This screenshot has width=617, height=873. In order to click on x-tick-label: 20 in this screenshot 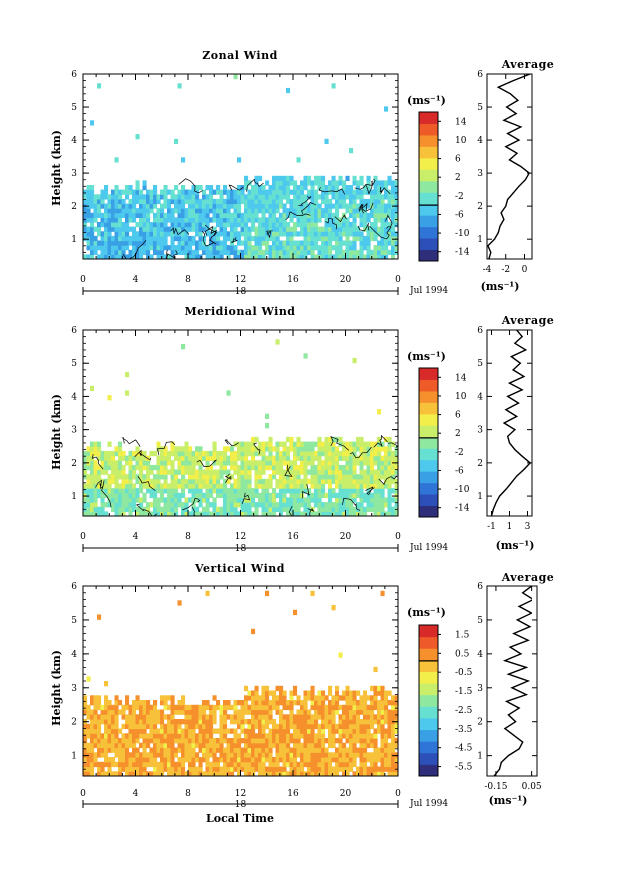, I will do `click(346, 537)`.